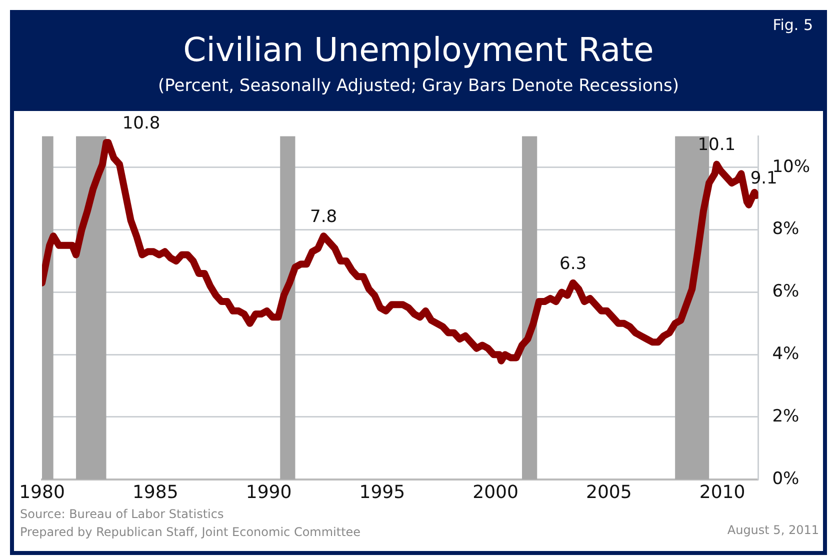 This screenshot has width=837, height=559. I want to click on x-tick-label: 1990, so click(269, 492).